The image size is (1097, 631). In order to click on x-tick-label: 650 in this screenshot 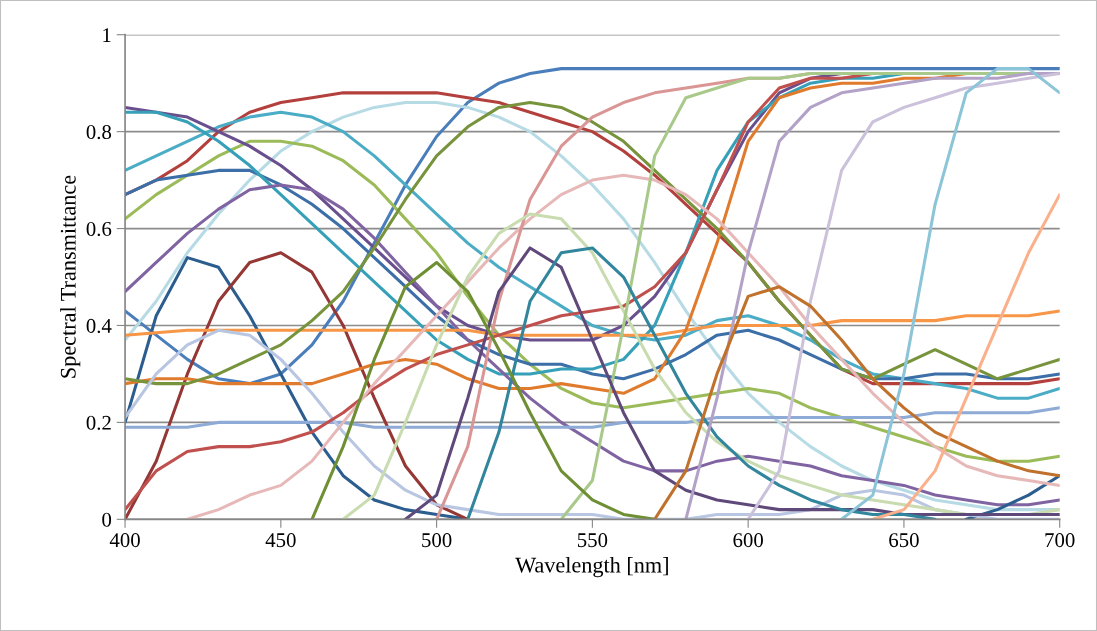, I will do `click(904, 540)`.